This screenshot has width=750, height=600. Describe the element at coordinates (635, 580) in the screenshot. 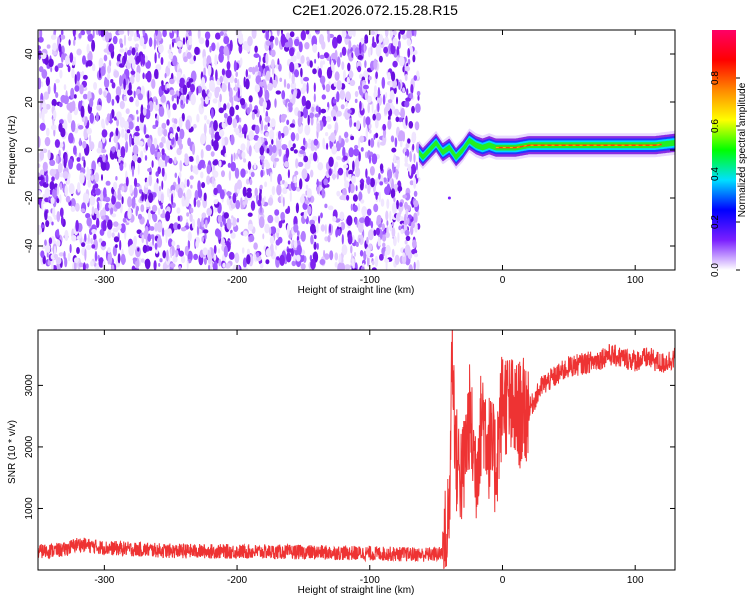

I see `x-tick-label: 100` at that location.